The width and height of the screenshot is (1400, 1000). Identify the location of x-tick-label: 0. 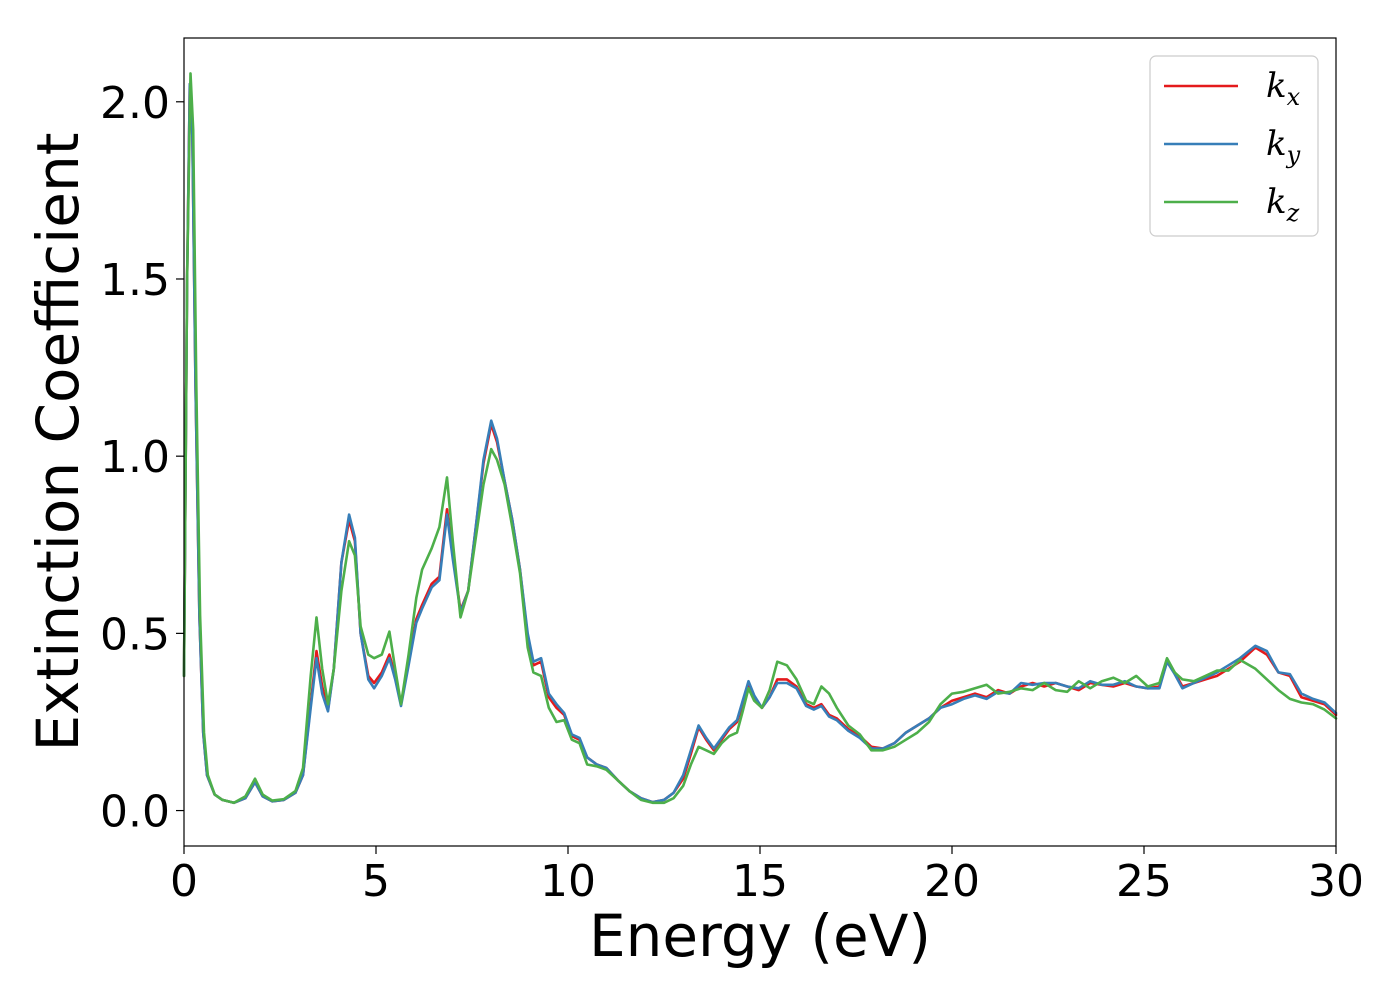
(184, 881).